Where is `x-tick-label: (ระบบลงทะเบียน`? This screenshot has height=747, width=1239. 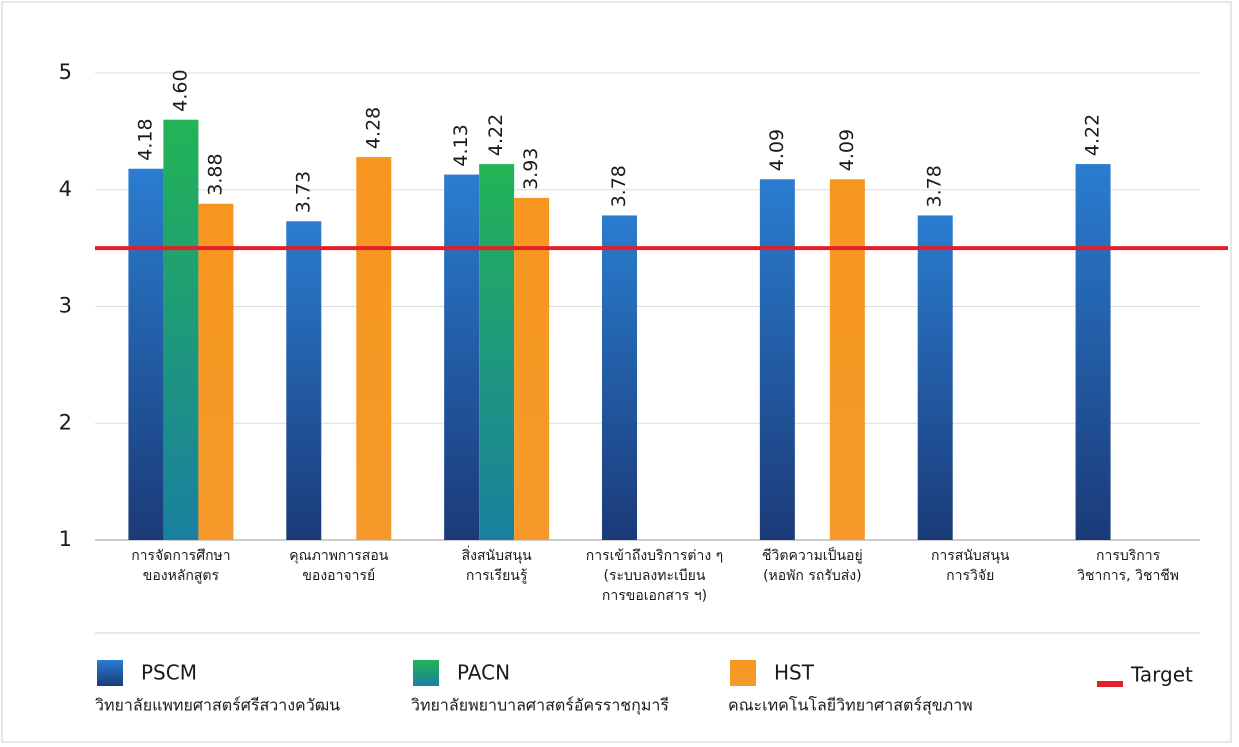 x-tick-label: (ระบบลงทะเบียน is located at coordinates (655, 576).